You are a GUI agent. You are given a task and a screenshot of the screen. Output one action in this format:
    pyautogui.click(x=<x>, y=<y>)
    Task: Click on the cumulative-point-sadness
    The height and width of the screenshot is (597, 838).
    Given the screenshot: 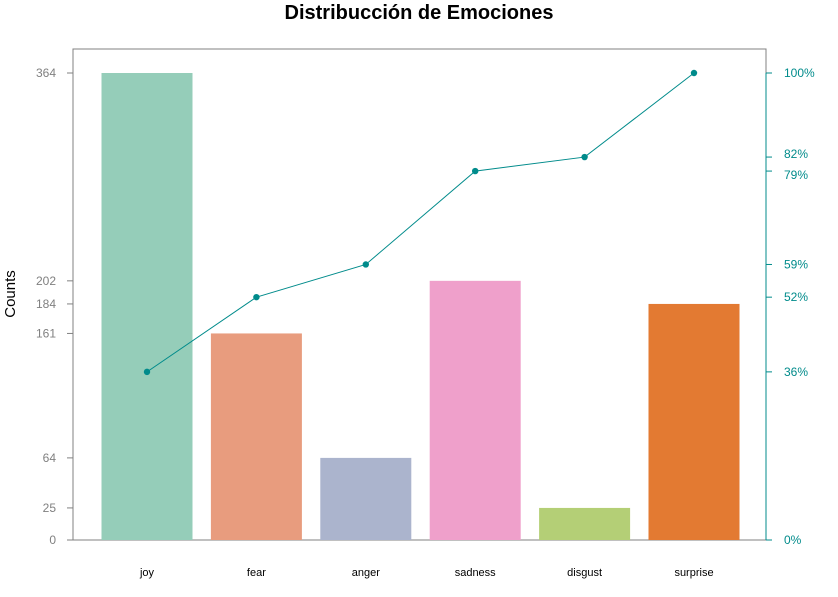 What is the action you would take?
    pyautogui.click(x=475, y=171)
    